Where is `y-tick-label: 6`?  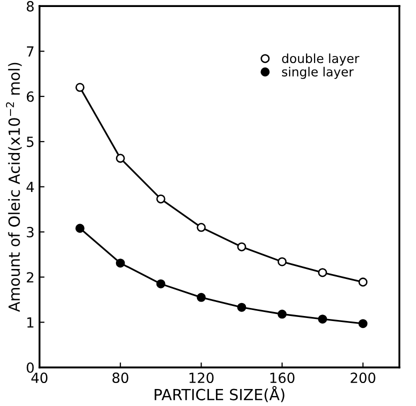
y-tick-label: 6 is located at coordinates (30, 96).